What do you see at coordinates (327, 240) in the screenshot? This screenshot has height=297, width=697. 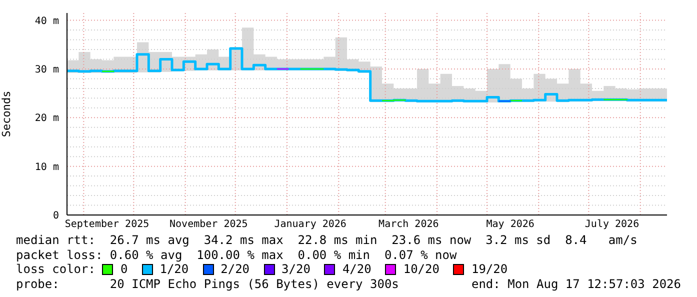 I see `text: median rtt: 26.7 ms avg 34.2 ms max 22.8 ms min 23.6 ms now 3.2 ms sd 8.4 am/s` at bounding box center [327, 240].